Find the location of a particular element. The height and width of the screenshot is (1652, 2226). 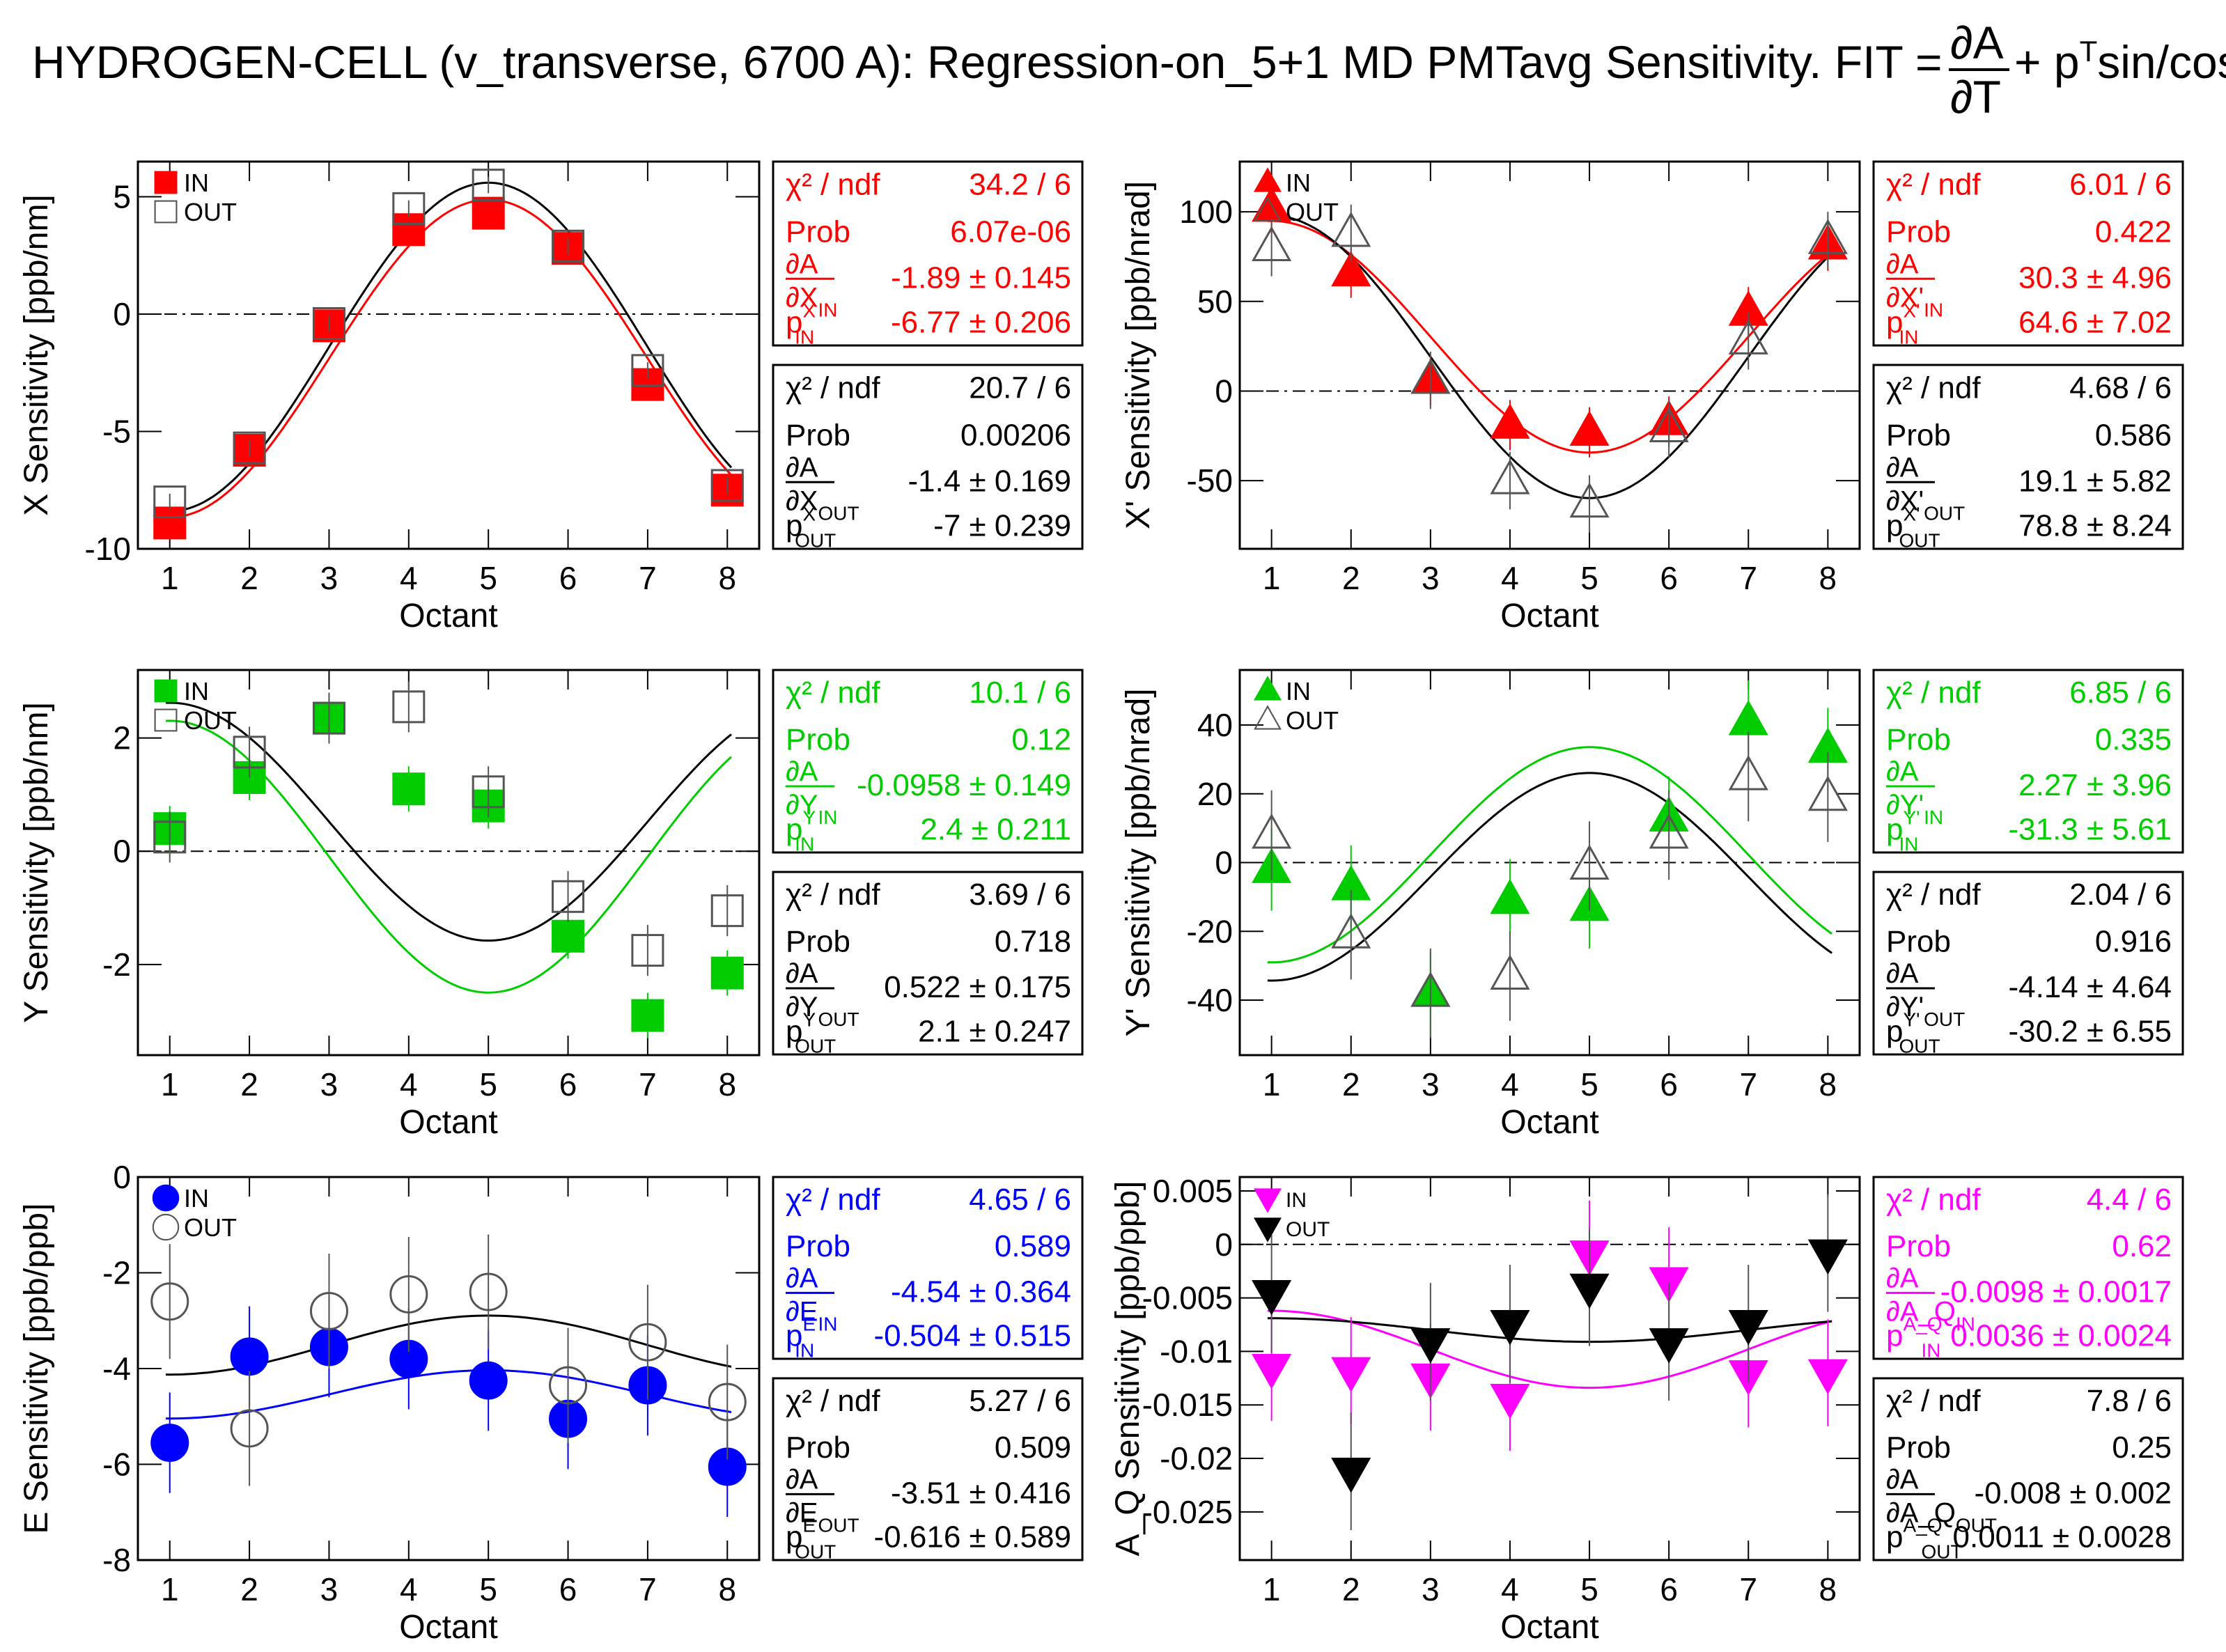

stat-fit-a-den: ∂XIN is located at coordinates (811, 301).